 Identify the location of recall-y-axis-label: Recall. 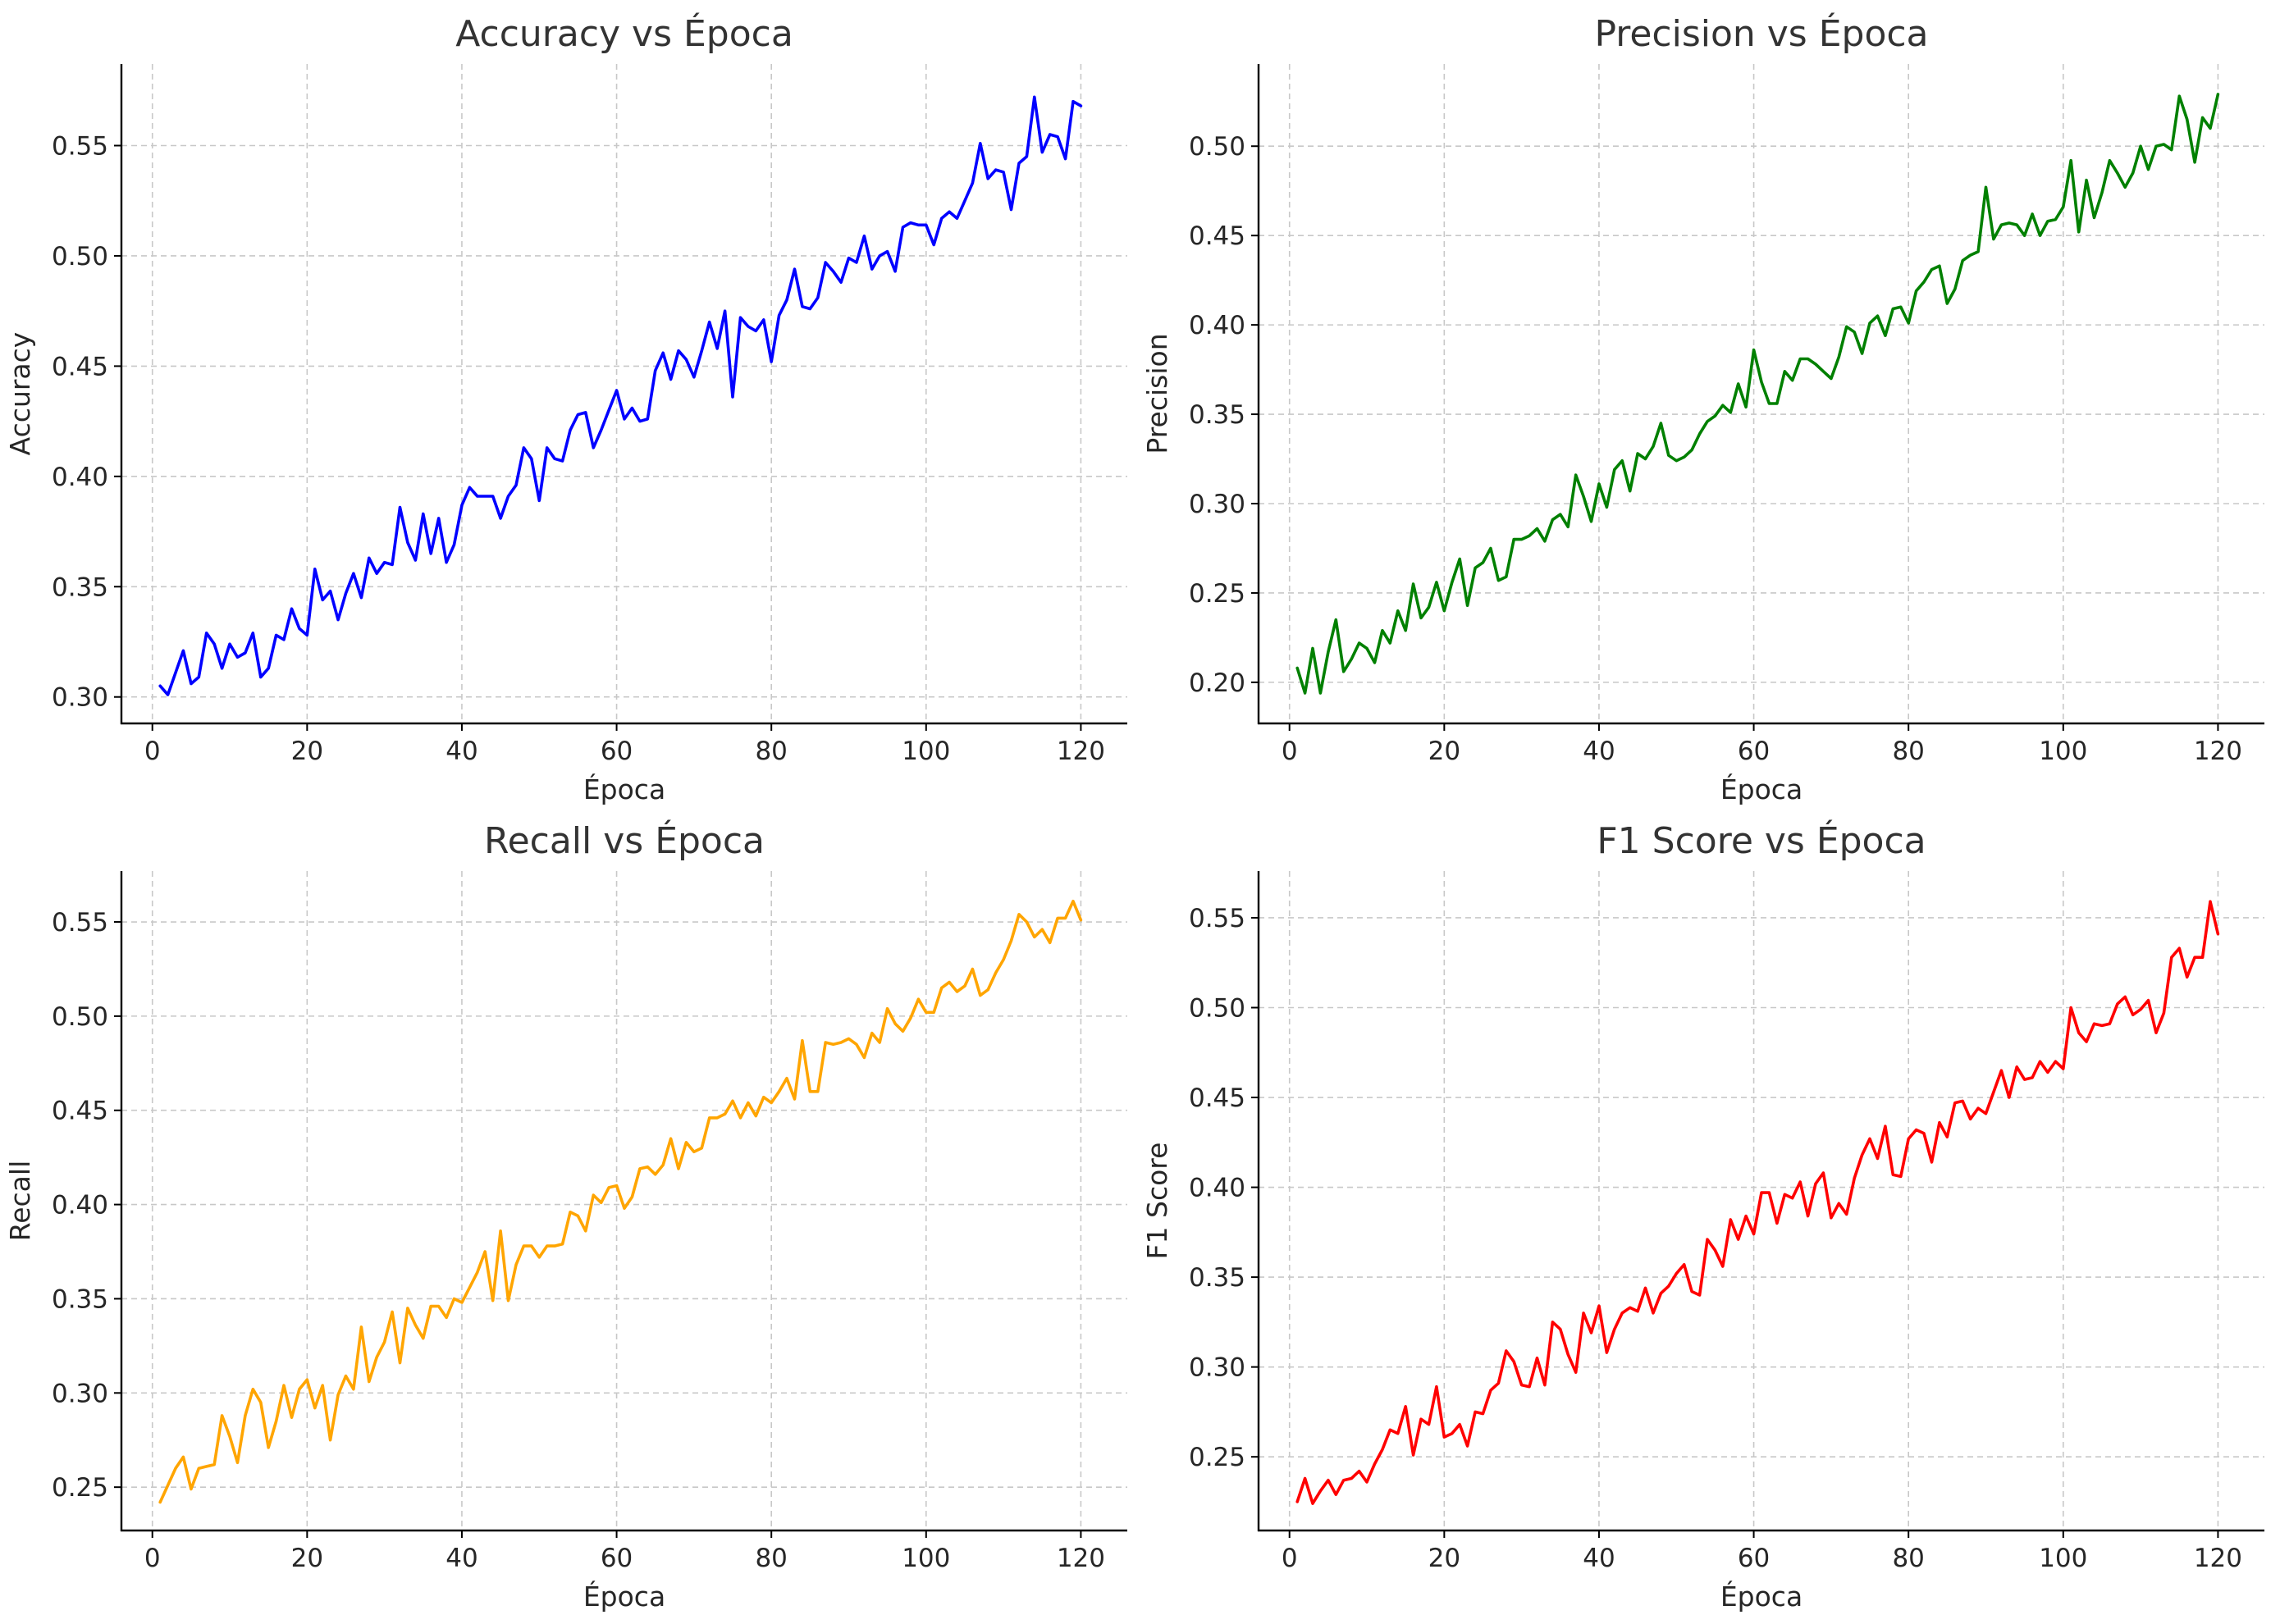
(20, 1201).